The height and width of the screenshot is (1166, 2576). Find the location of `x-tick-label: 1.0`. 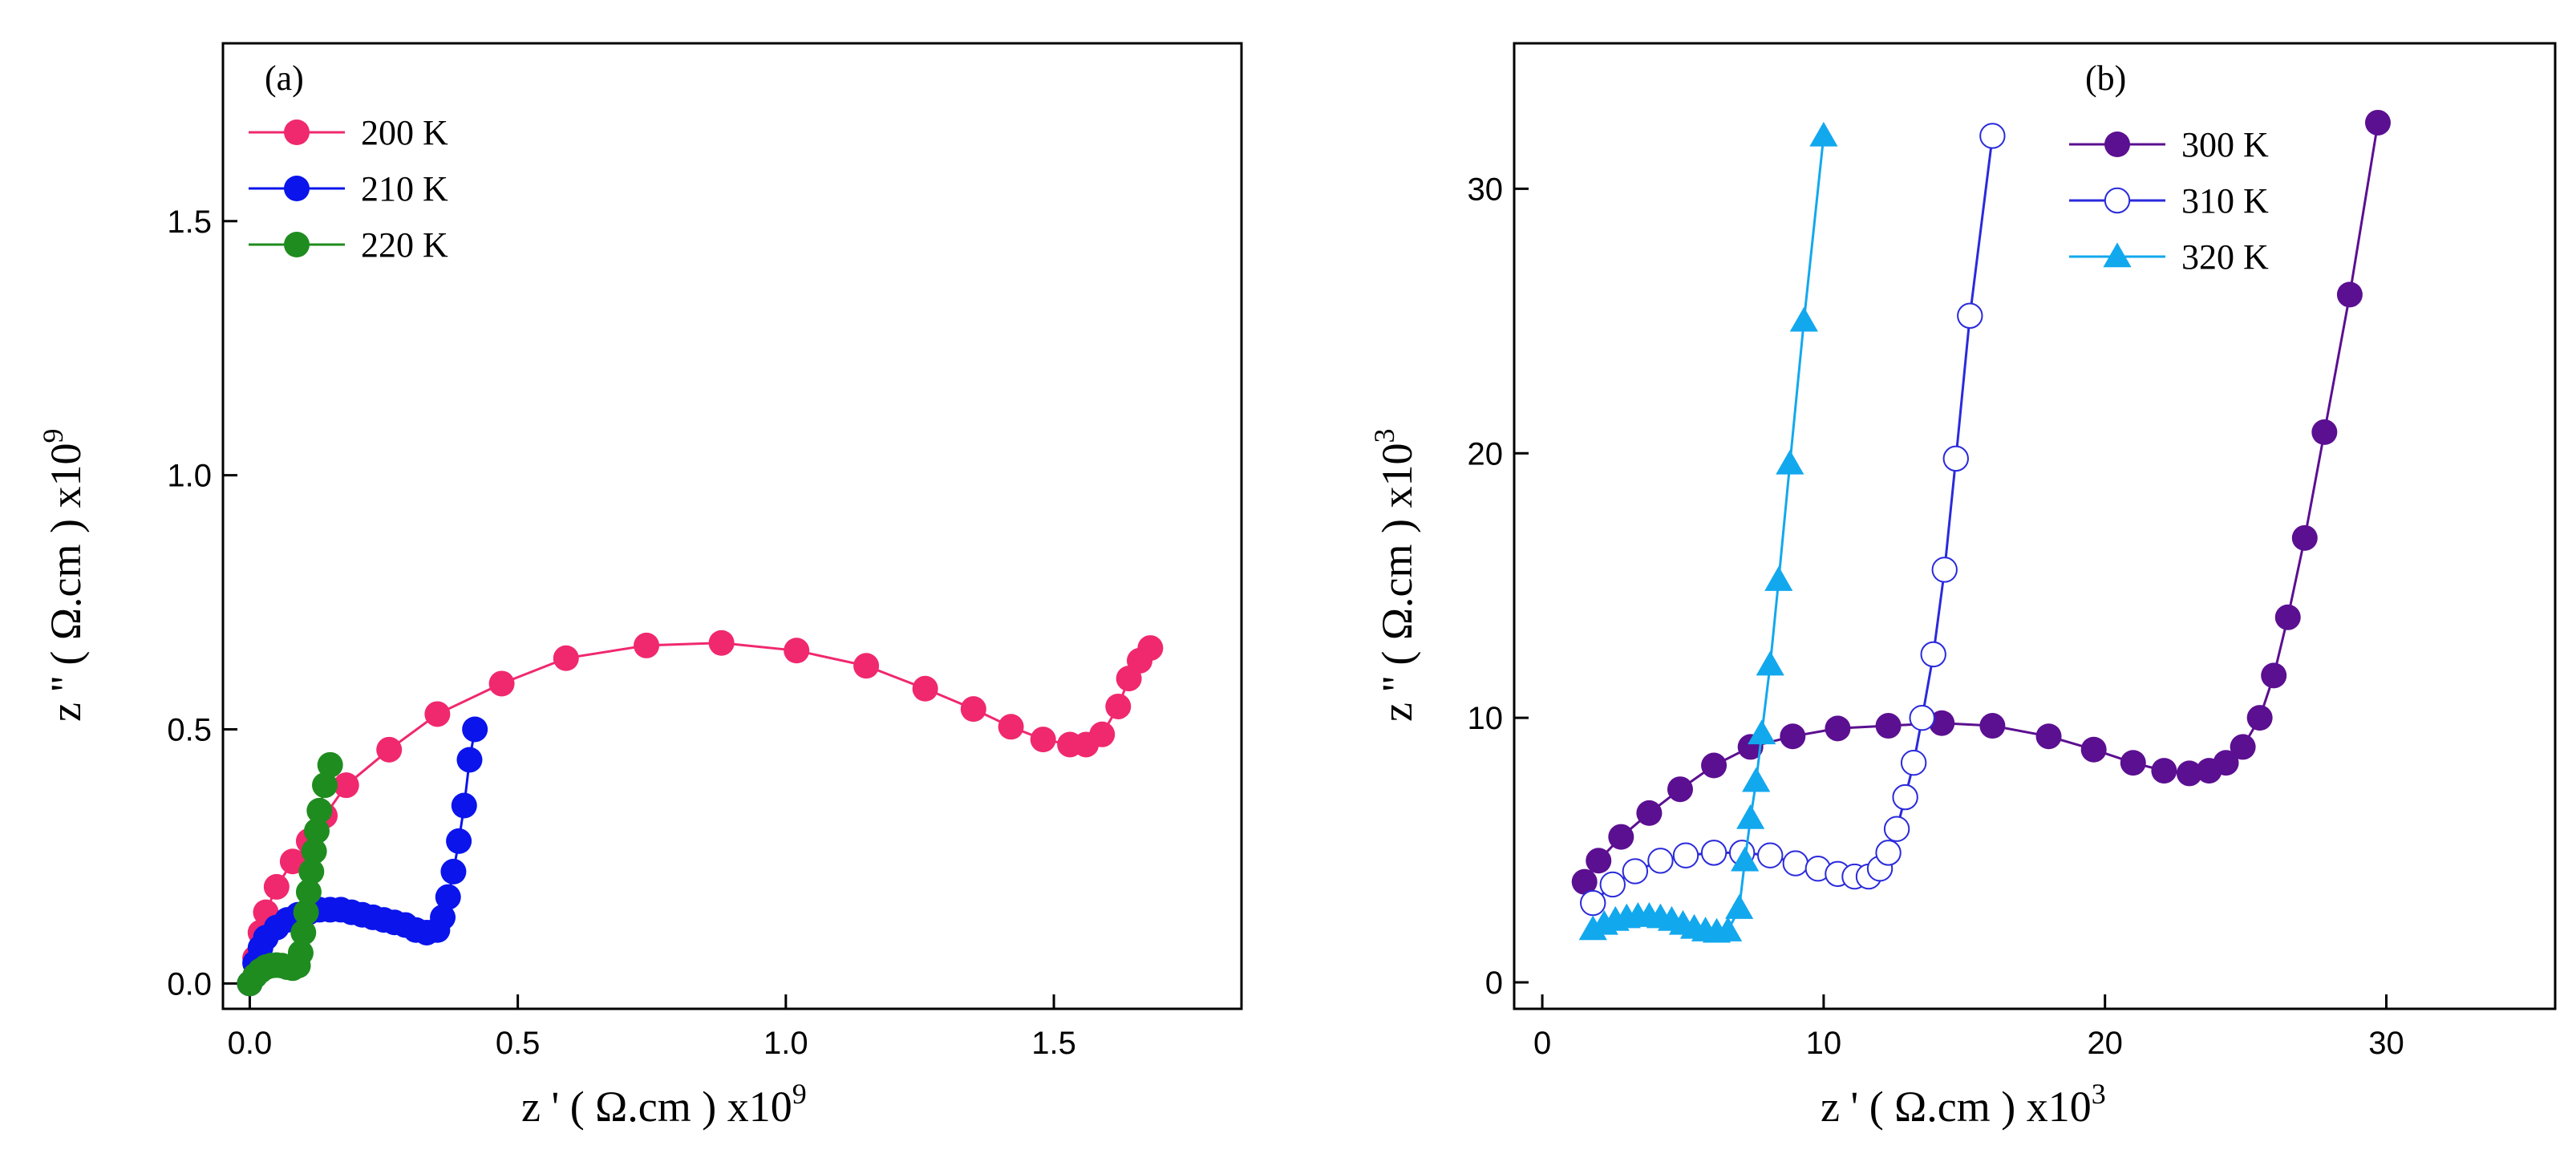

x-tick-label: 1.0 is located at coordinates (785, 1044).